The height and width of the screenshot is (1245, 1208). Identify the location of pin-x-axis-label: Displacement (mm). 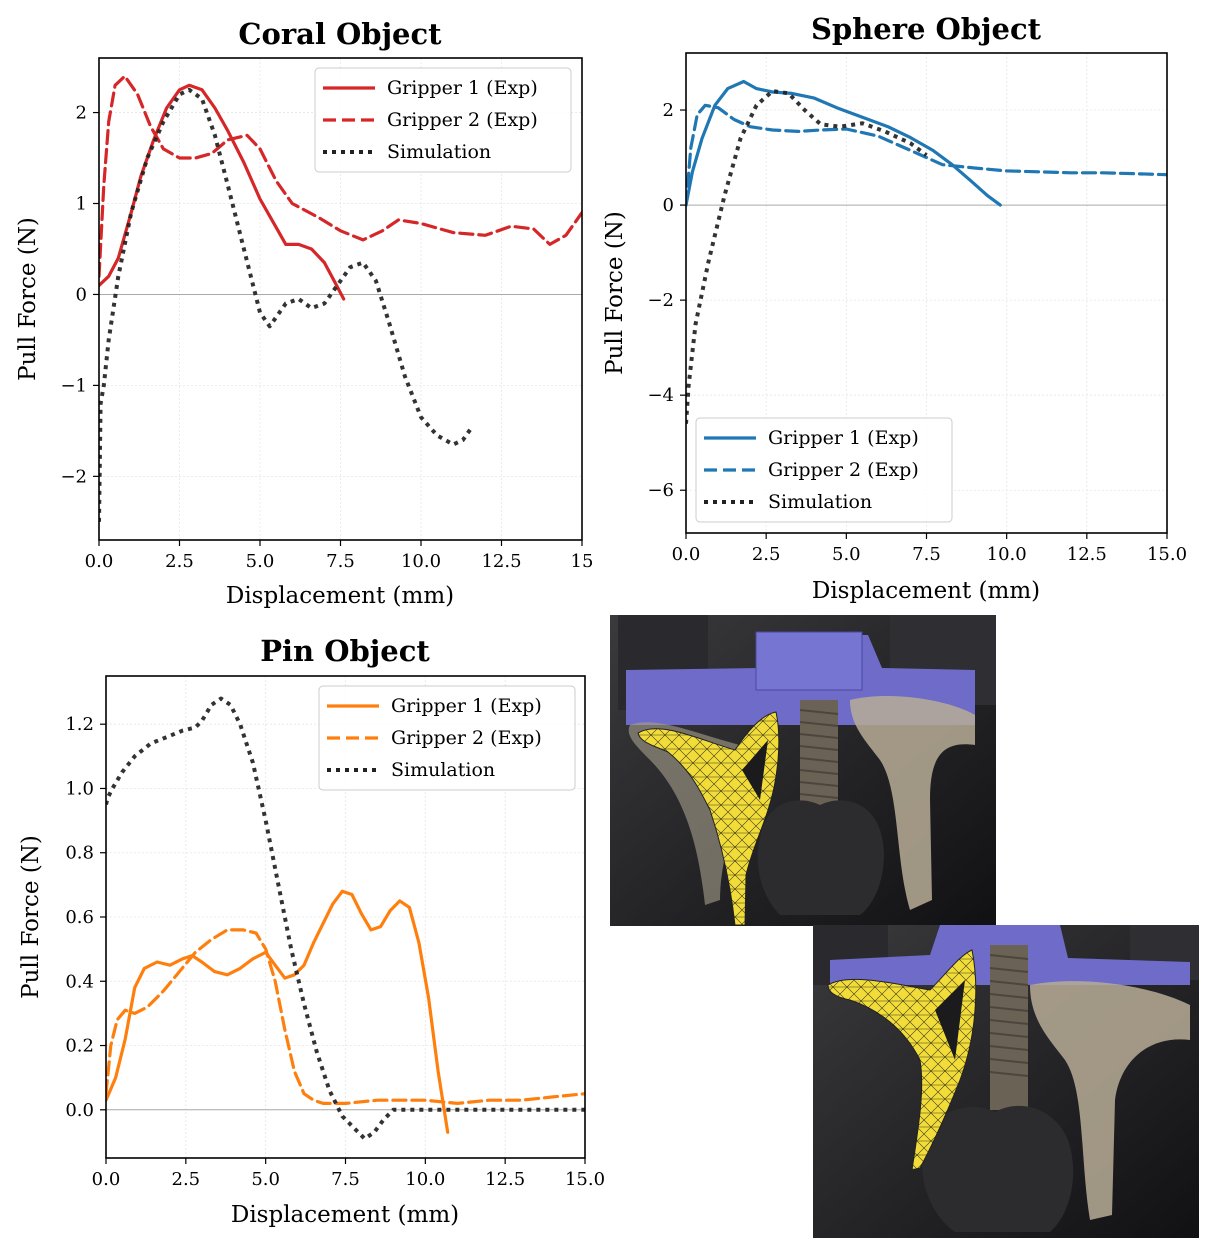
(345, 1215).